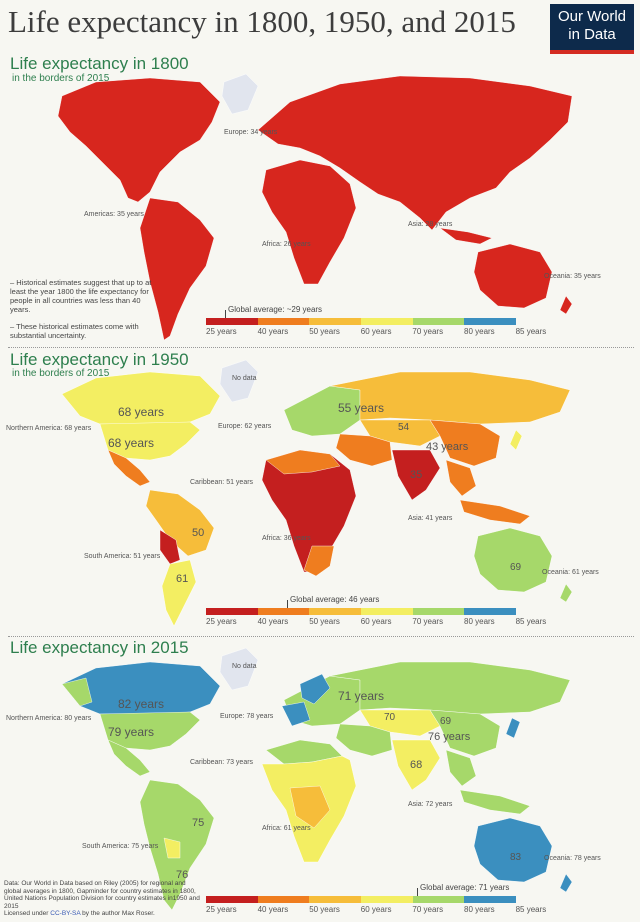 The height and width of the screenshot is (922, 640). I want to click on value-canada: 82 years, so click(141, 704).